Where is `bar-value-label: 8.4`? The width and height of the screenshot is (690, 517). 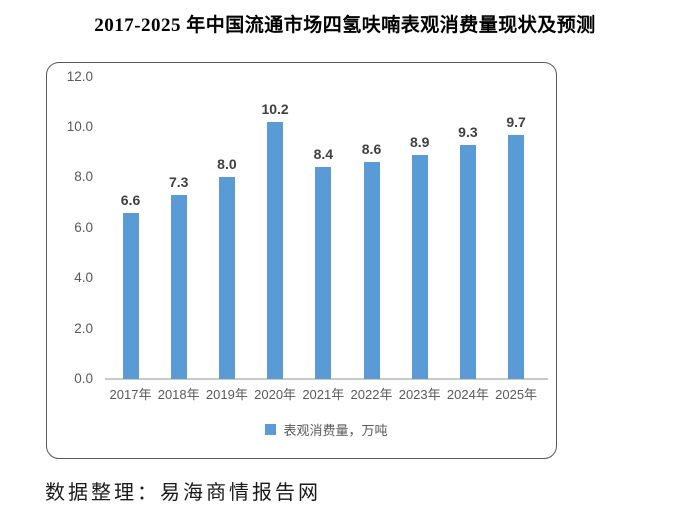
bar-value-label: 8.4 is located at coordinates (323, 154).